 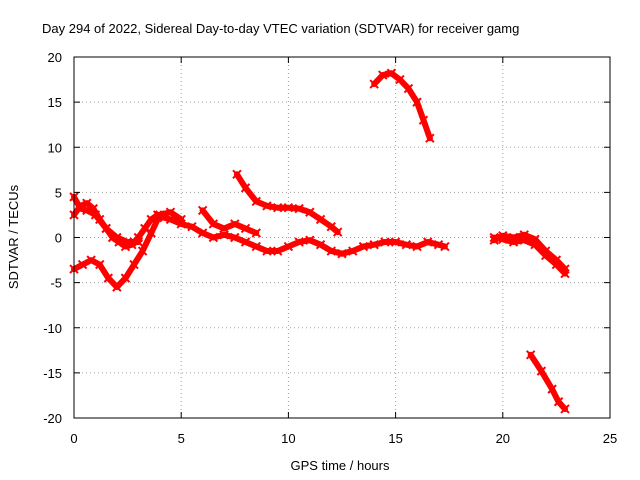 What do you see at coordinates (340, 465) in the screenshot?
I see `x-axis-label: GPS time / hours` at bounding box center [340, 465].